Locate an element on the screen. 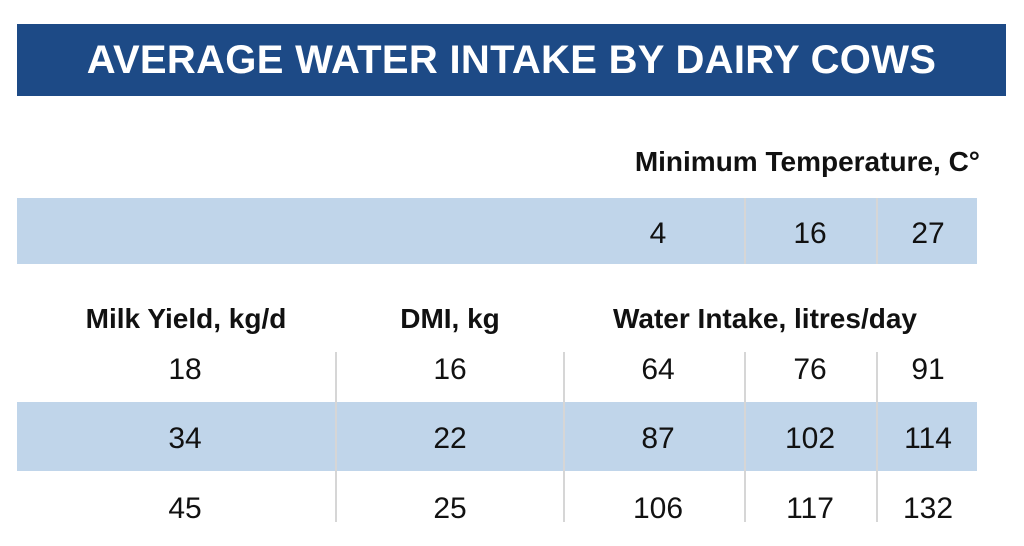  temperature-band is located at coordinates (497, 231).